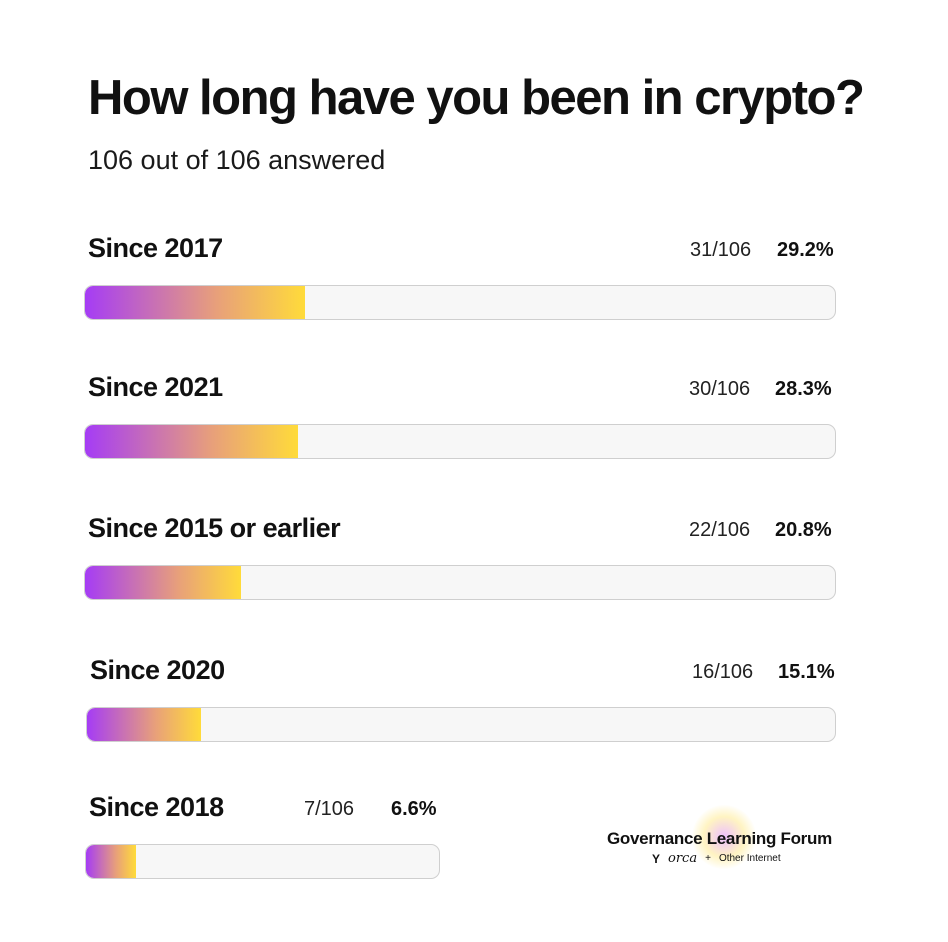 Image resolution: width=948 pixels, height=942 pixels. I want to click on bar-count: 7/106, so click(329, 809).